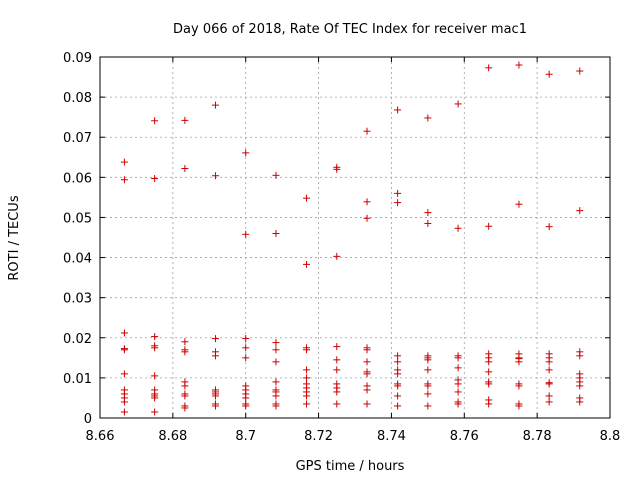 This screenshot has height=480, width=640. I want to click on y-tick-label: 0.02, so click(77, 339).